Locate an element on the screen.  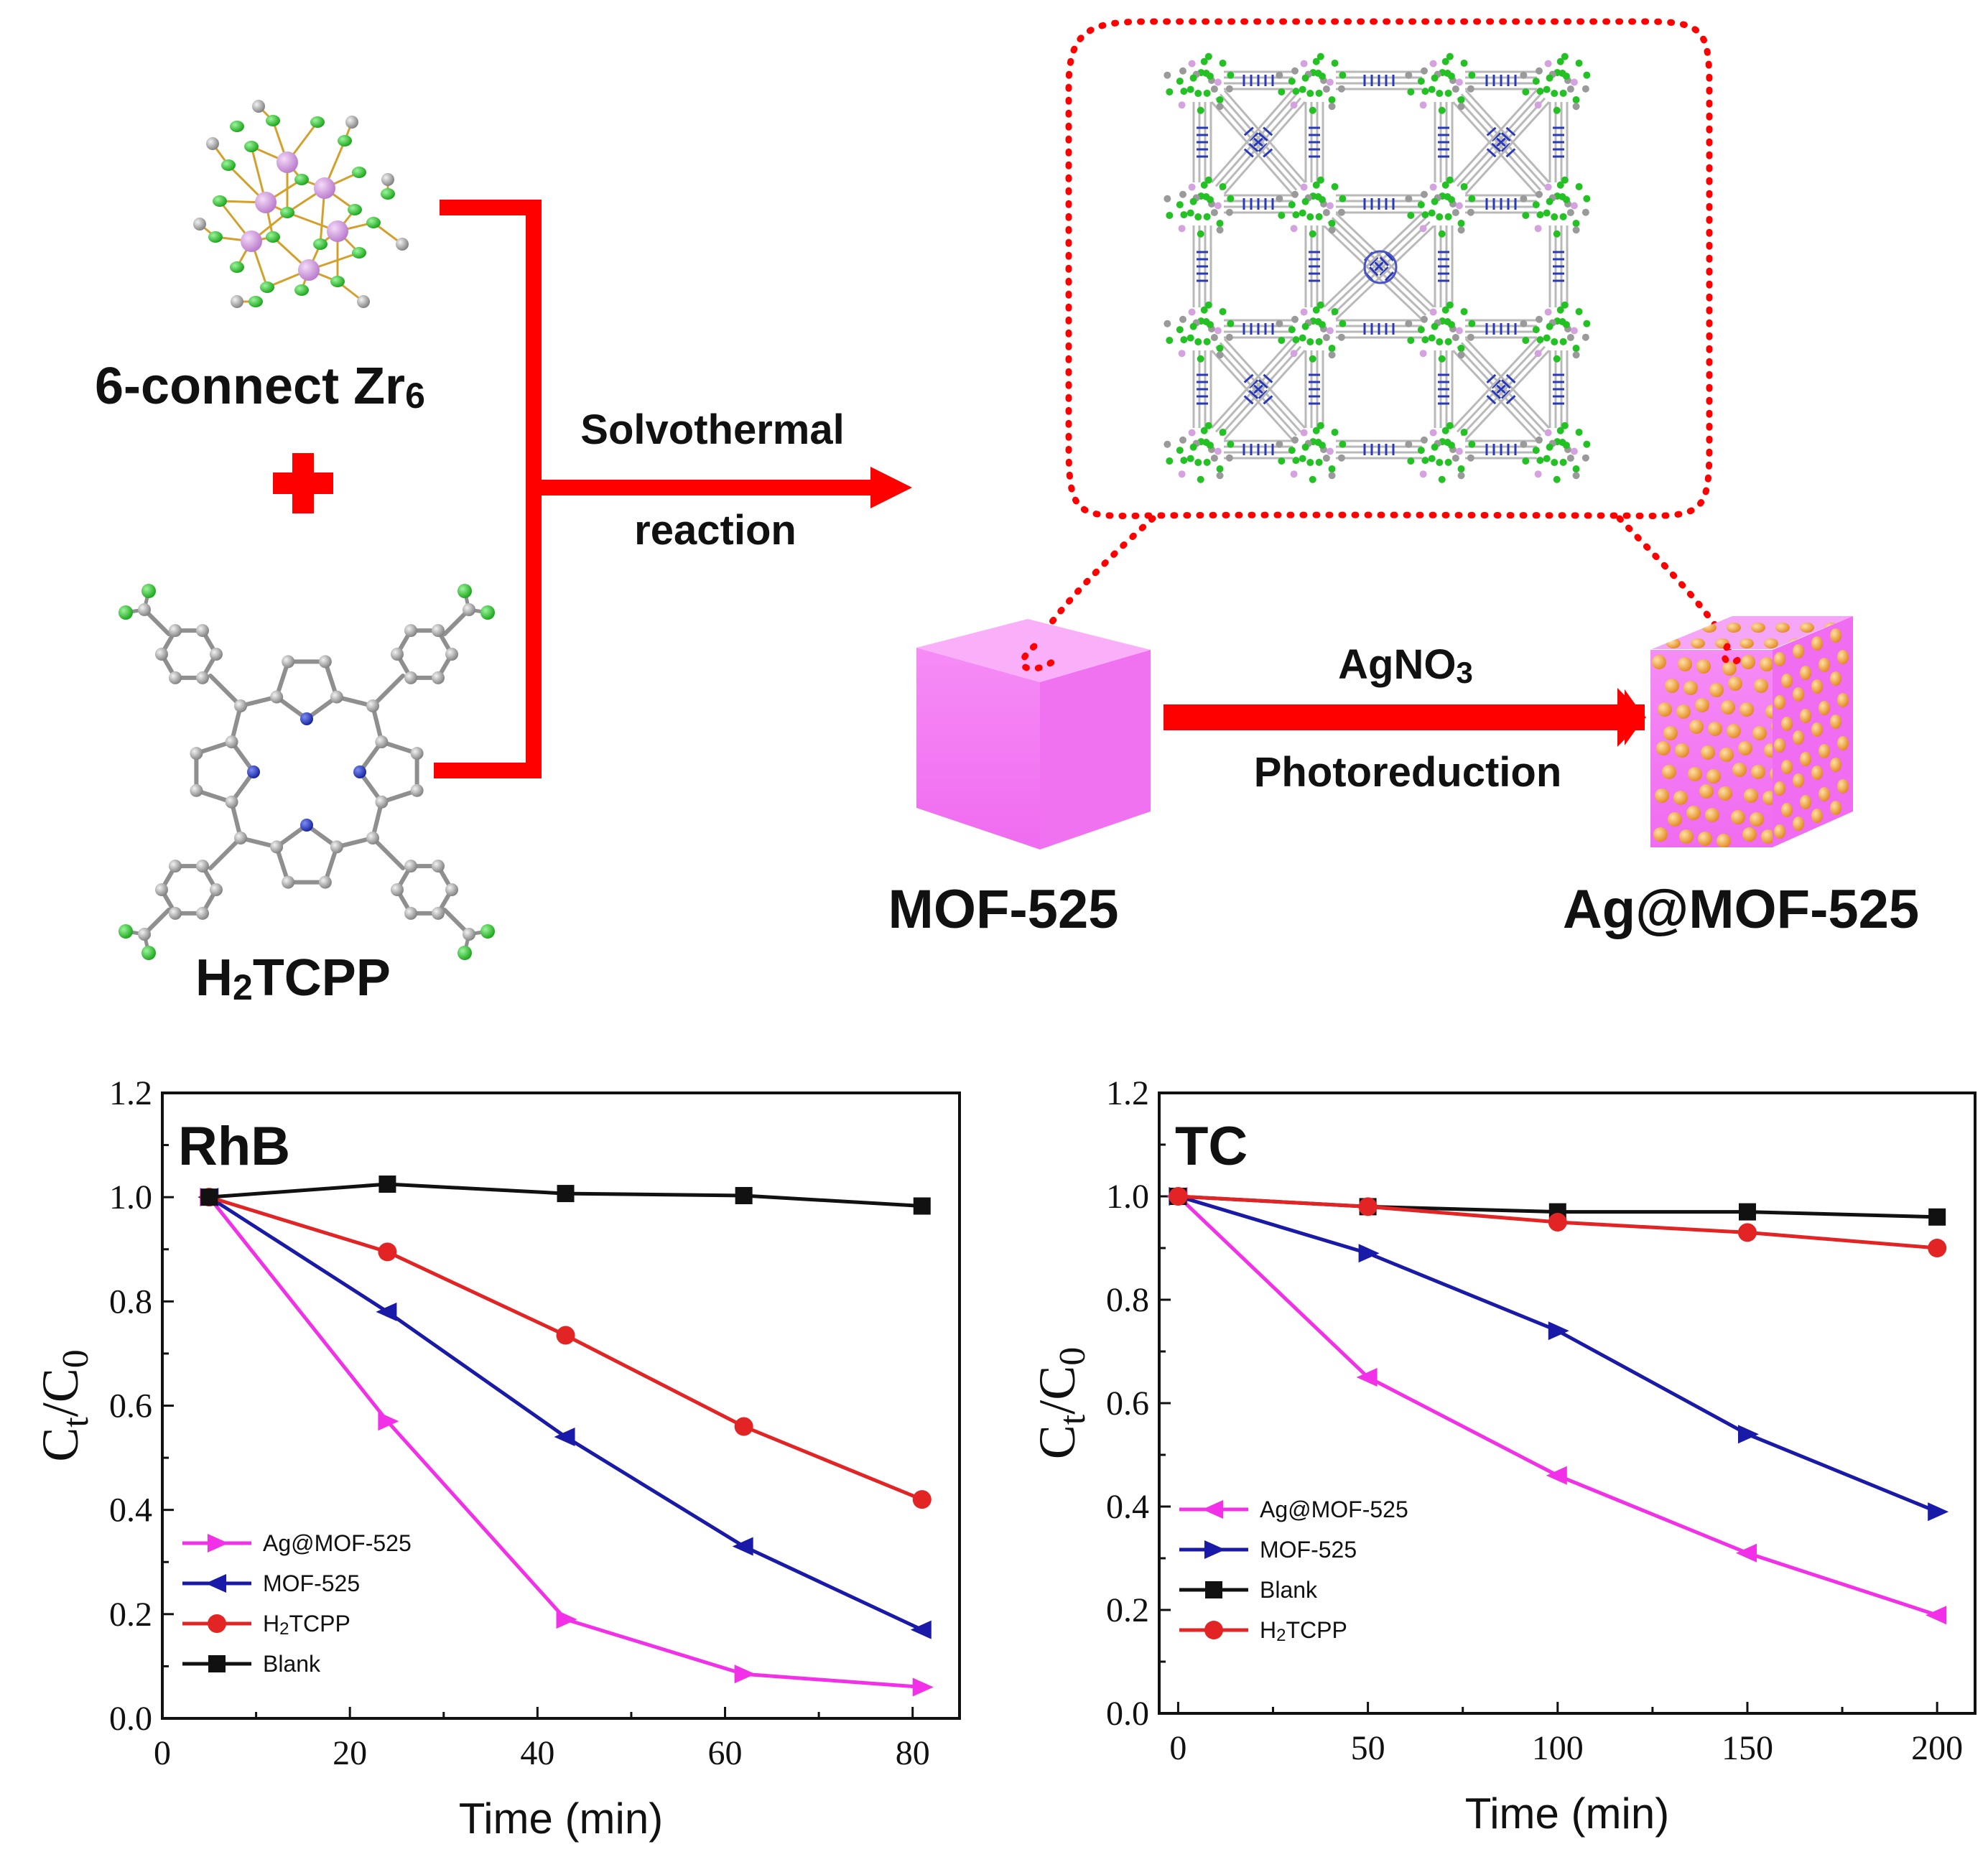
series-line is located at coordinates (565, 1348).